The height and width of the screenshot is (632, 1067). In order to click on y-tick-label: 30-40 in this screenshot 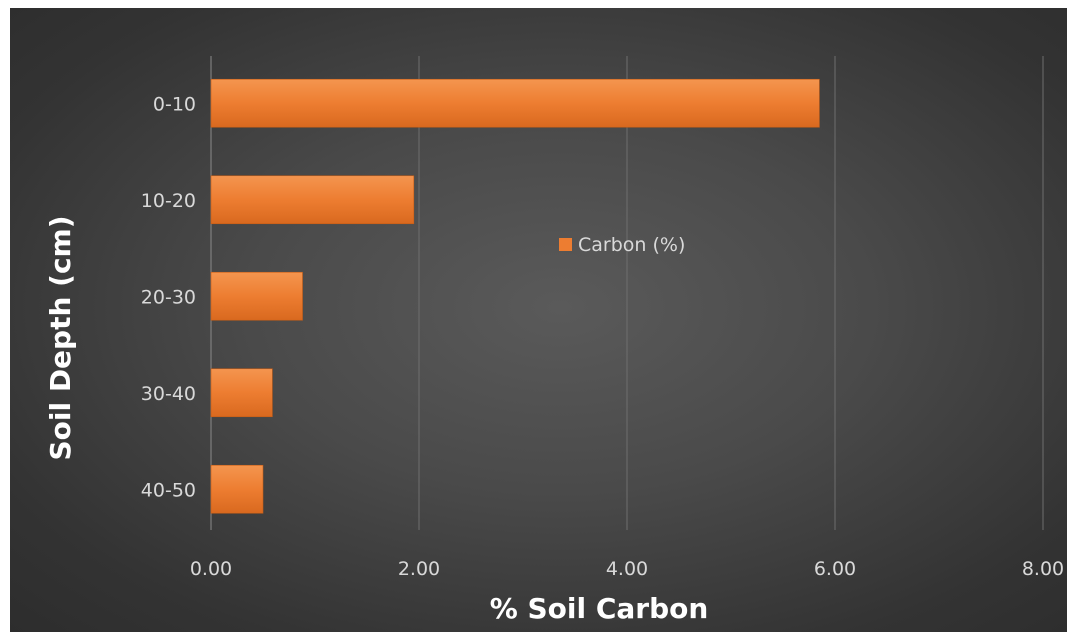, I will do `click(168, 394)`.